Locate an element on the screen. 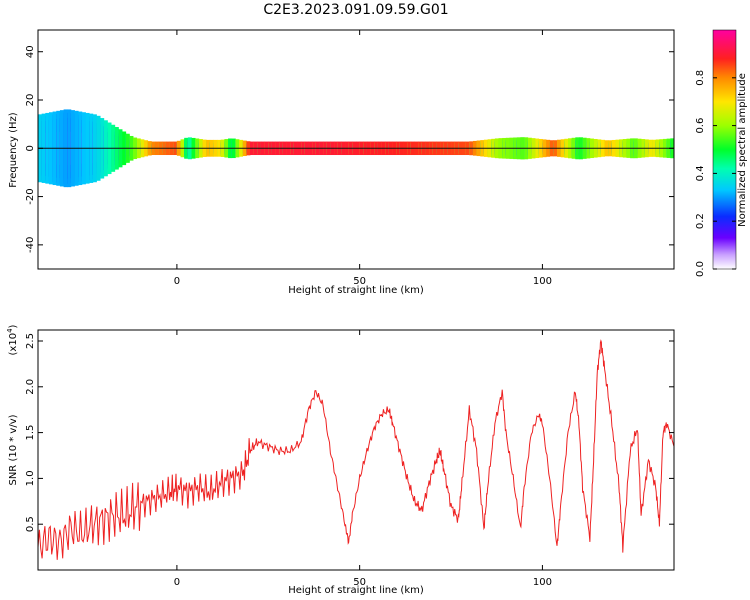 This screenshot has height=600, width=750. colorbar-gradient is located at coordinates (724, 149).